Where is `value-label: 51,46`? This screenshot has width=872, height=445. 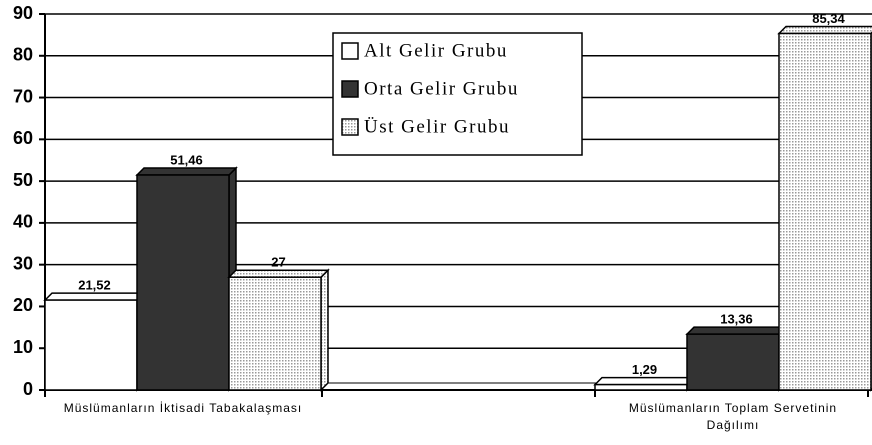 value-label: 51,46 is located at coordinates (186, 159).